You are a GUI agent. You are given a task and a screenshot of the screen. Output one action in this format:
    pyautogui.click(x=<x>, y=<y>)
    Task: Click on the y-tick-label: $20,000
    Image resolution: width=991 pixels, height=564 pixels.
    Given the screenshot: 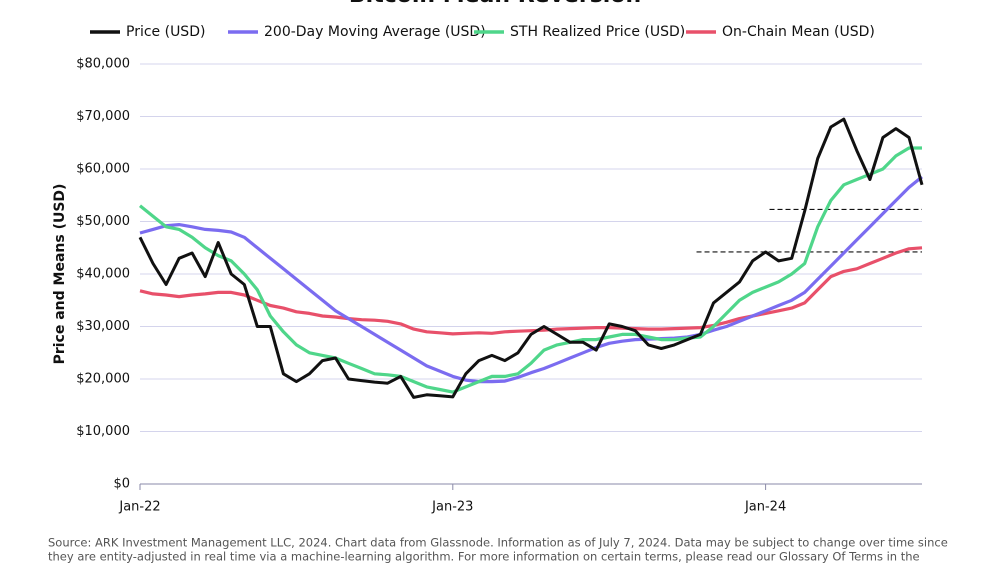 What is the action you would take?
    pyautogui.click(x=103, y=379)
    